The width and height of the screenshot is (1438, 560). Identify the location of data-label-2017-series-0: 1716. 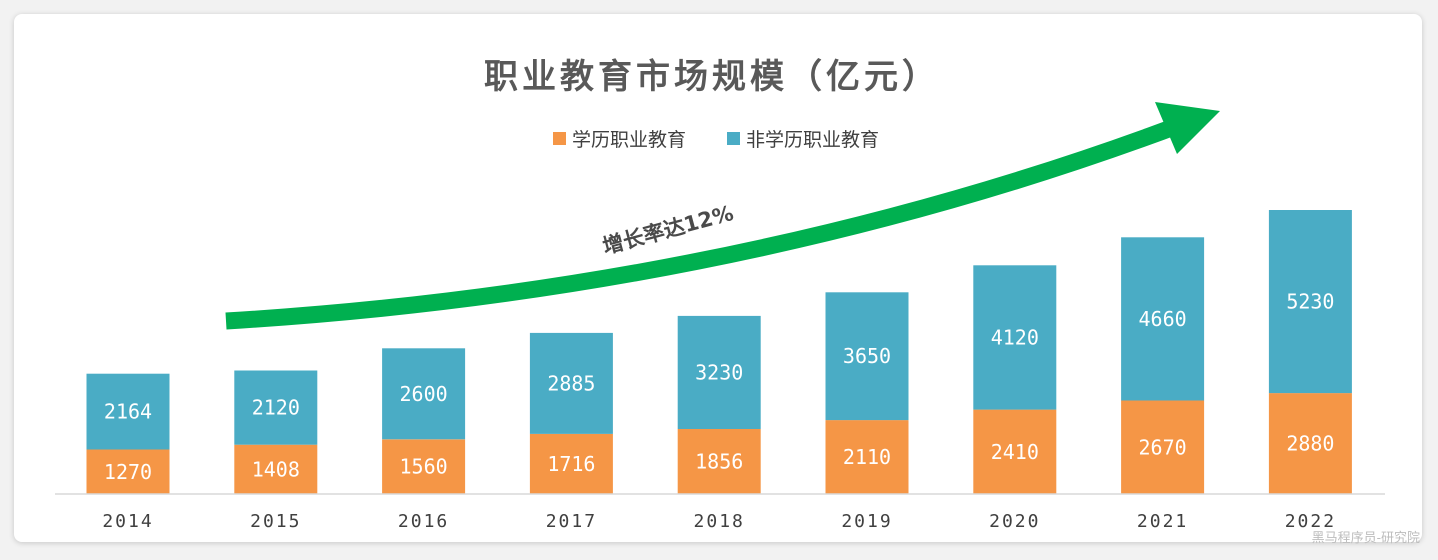
(571, 464).